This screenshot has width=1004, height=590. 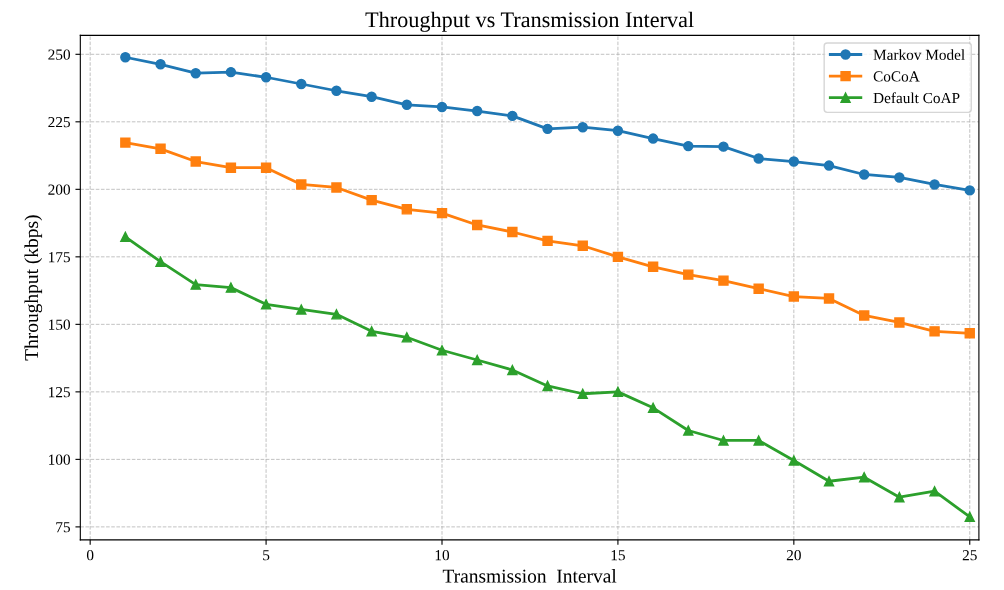 I want to click on x-tick-label: 25, so click(x=969, y=555).